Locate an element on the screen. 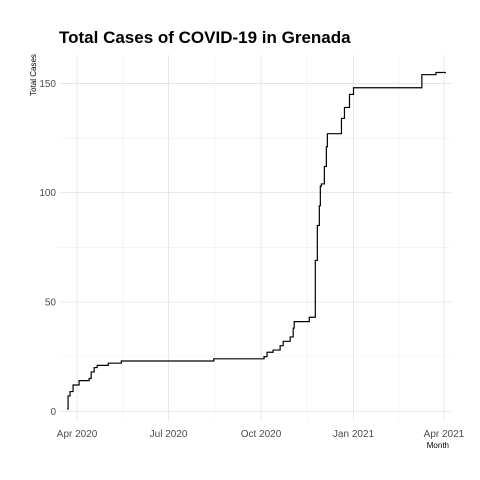 The height and width of the screenshot is (480, 480). chart-title: Total Cases of COVID-19 in Grenada is located at coordinates (205, 37).